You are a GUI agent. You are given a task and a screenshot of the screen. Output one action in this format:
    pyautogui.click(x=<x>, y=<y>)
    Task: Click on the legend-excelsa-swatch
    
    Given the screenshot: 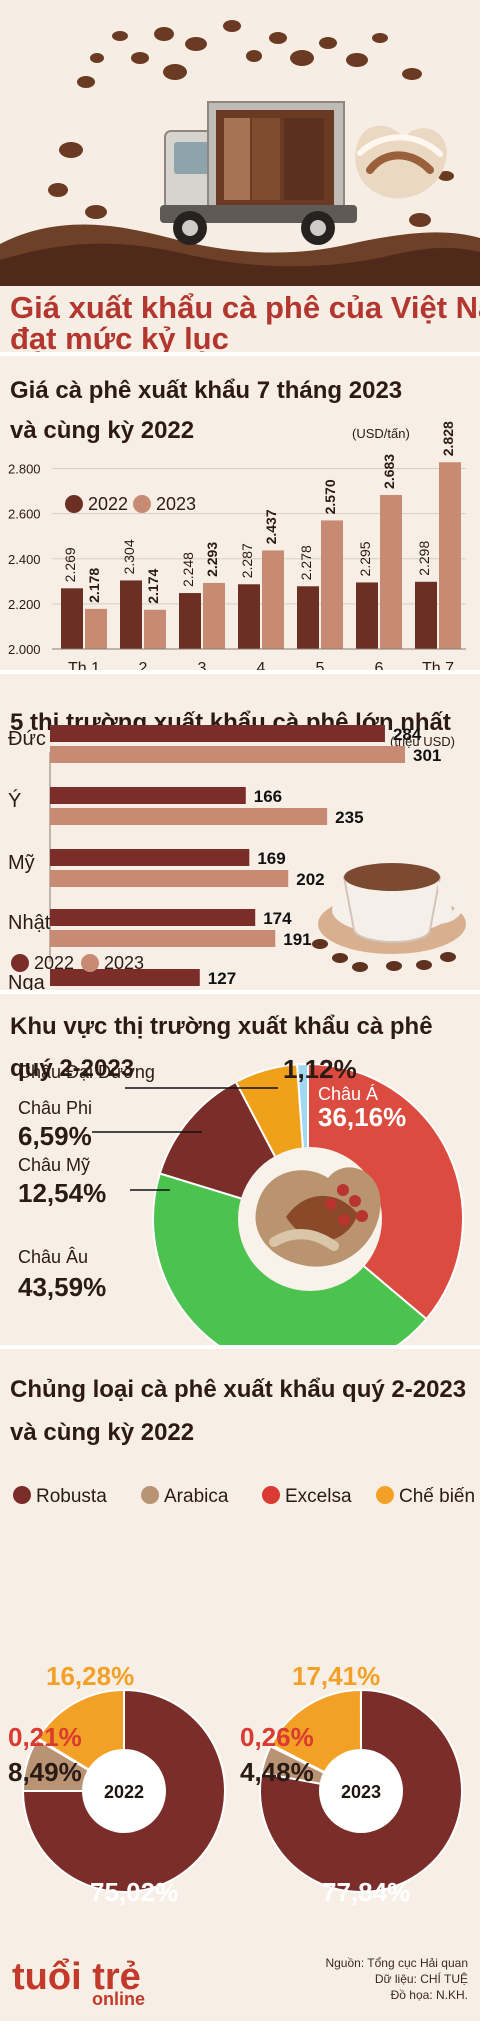 What is the action you would take?
    pyautogui.click(x=271, y=1495)
    